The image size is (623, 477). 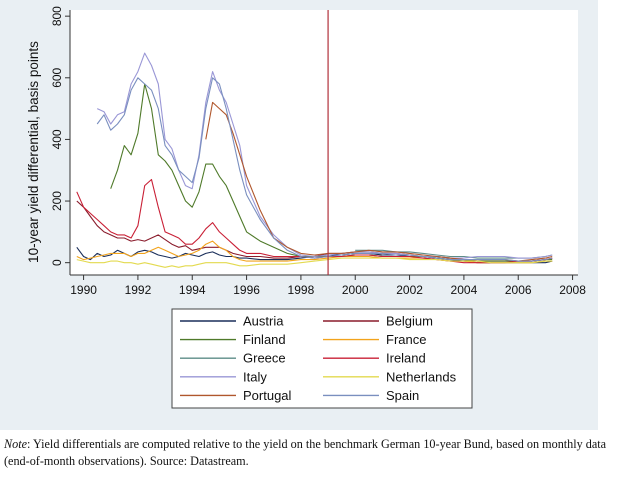 What do you see at coordinates (518, 290) in the screenshot?
I see `x-tick-label: 2006` at bounding box center [518, 290].